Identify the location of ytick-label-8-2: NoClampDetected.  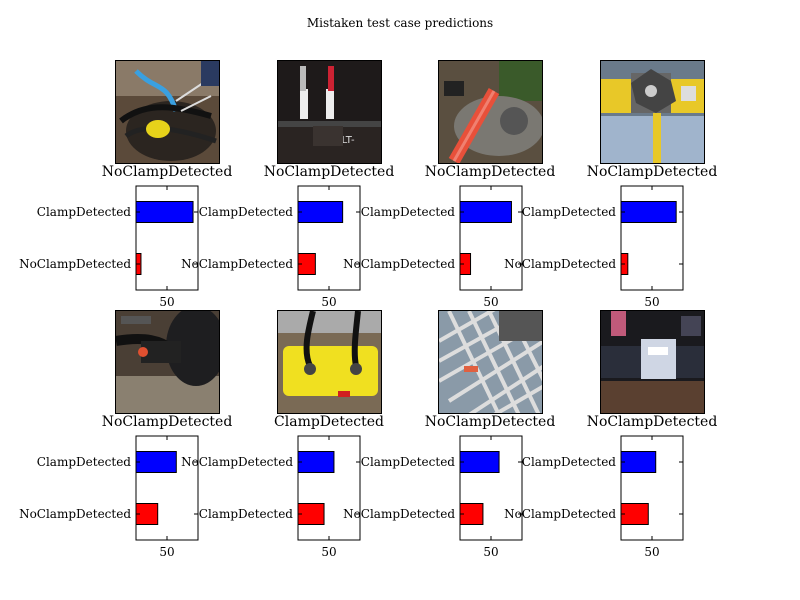
(560, 514).